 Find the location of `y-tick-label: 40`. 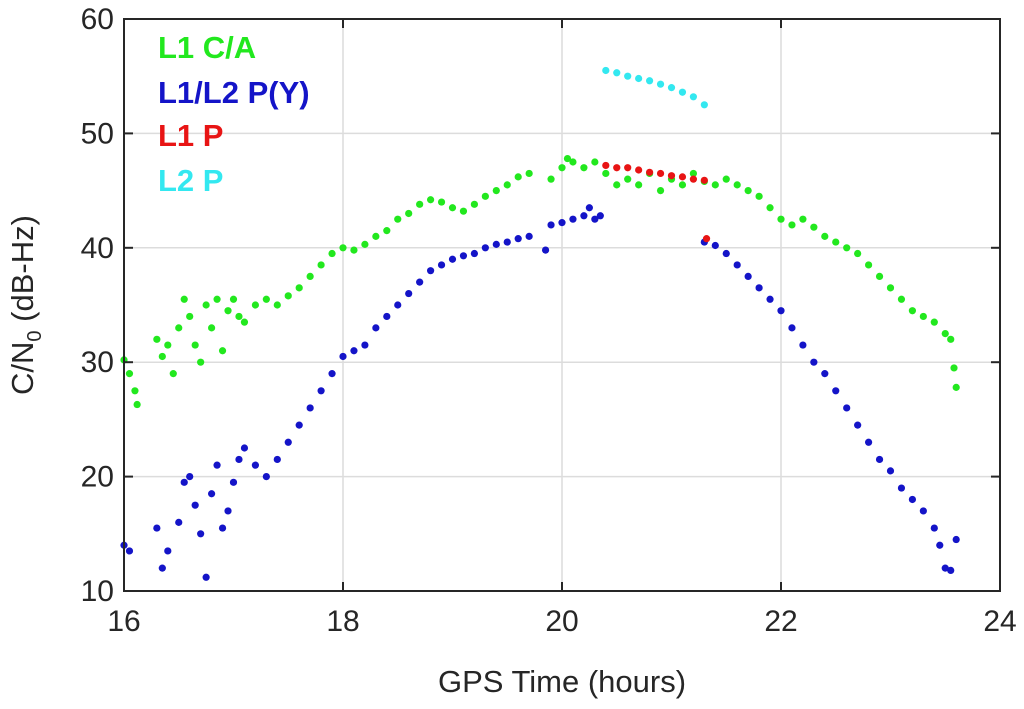

y-tick-label: 40 is located at coordinates (97, 248).